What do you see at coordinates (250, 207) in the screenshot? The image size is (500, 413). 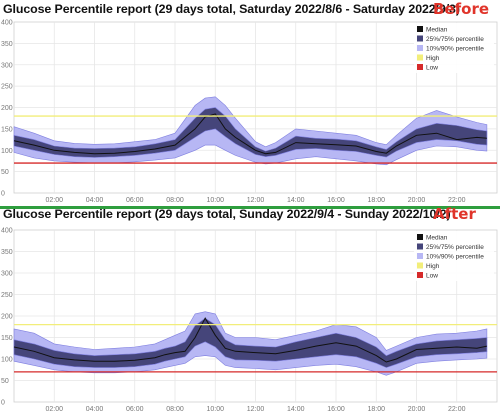 I see `section-divider` at bounding box center [250, 207].